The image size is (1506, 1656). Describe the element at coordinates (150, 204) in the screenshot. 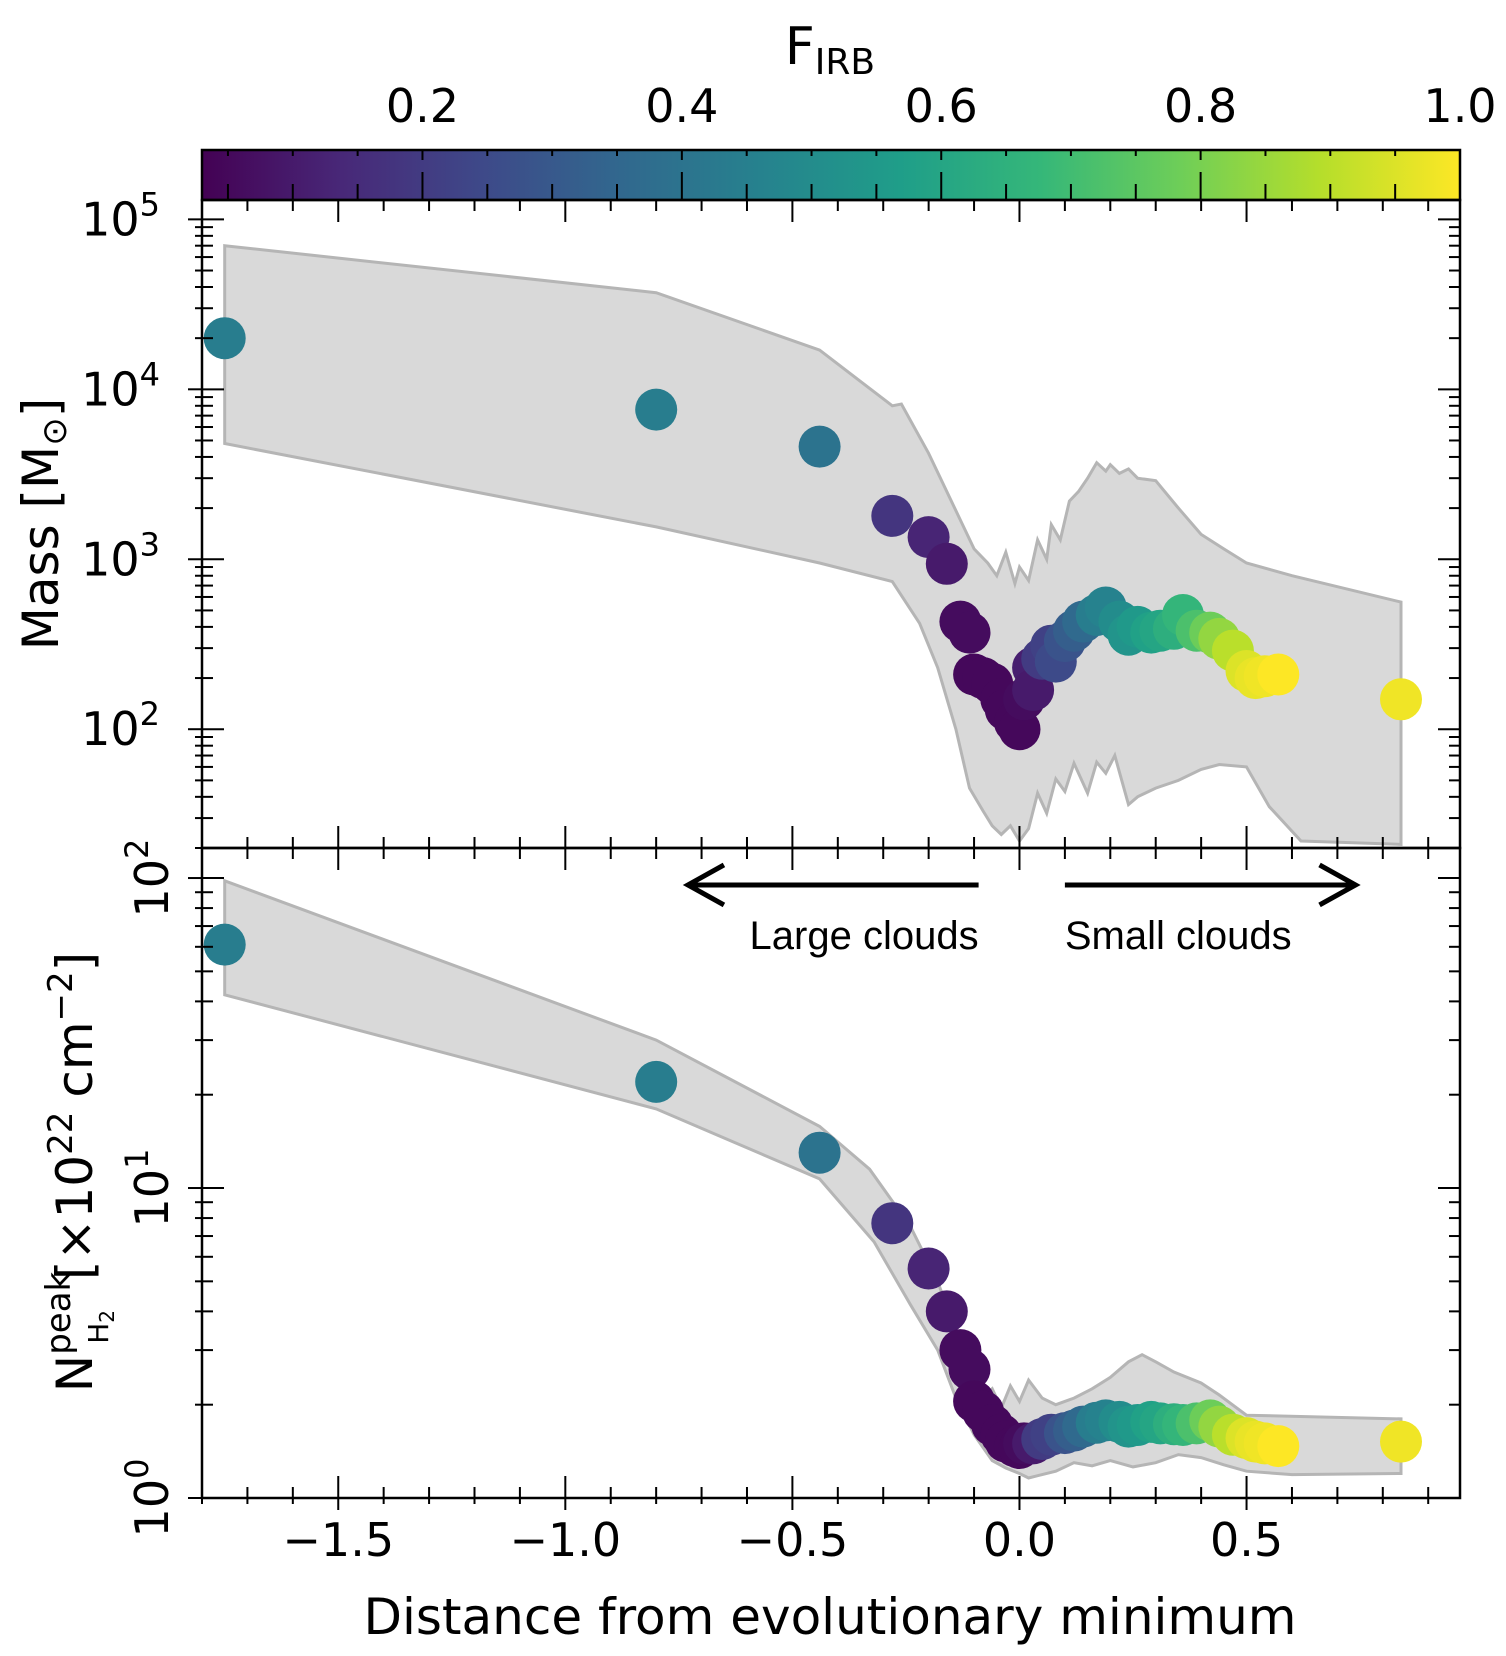

I see `y-tick-label-exp: 5` at that location.